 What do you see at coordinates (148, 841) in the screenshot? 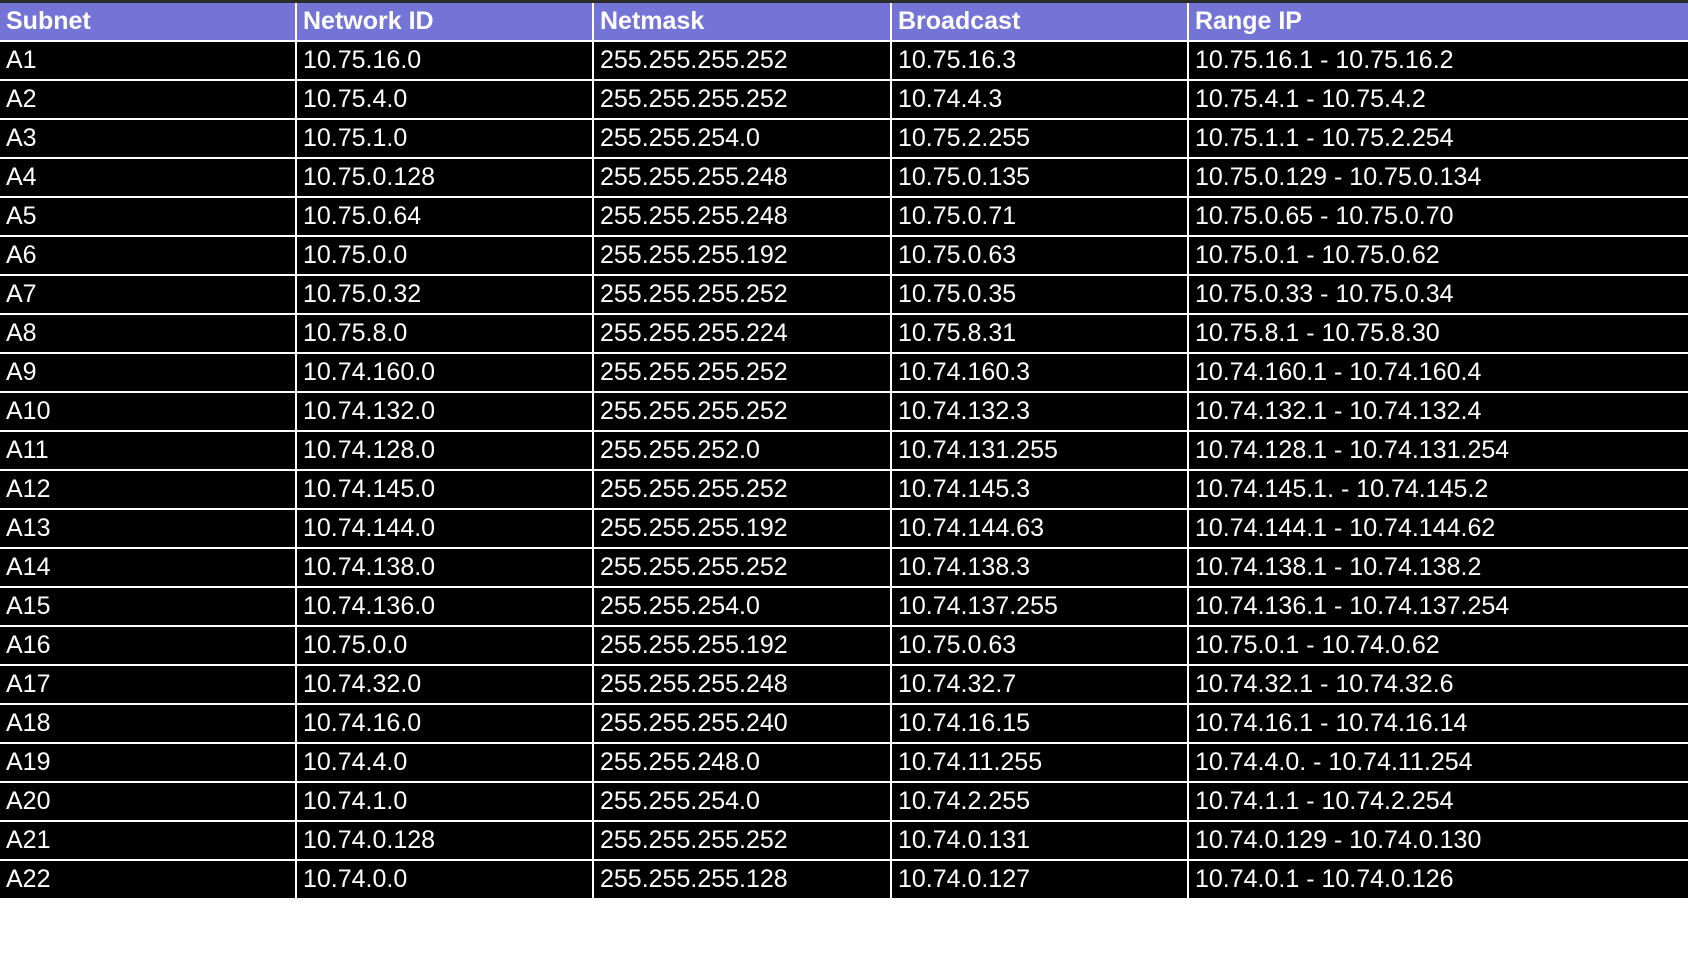
I see `cell-subnet: A21` at bounding box center [148, 841].